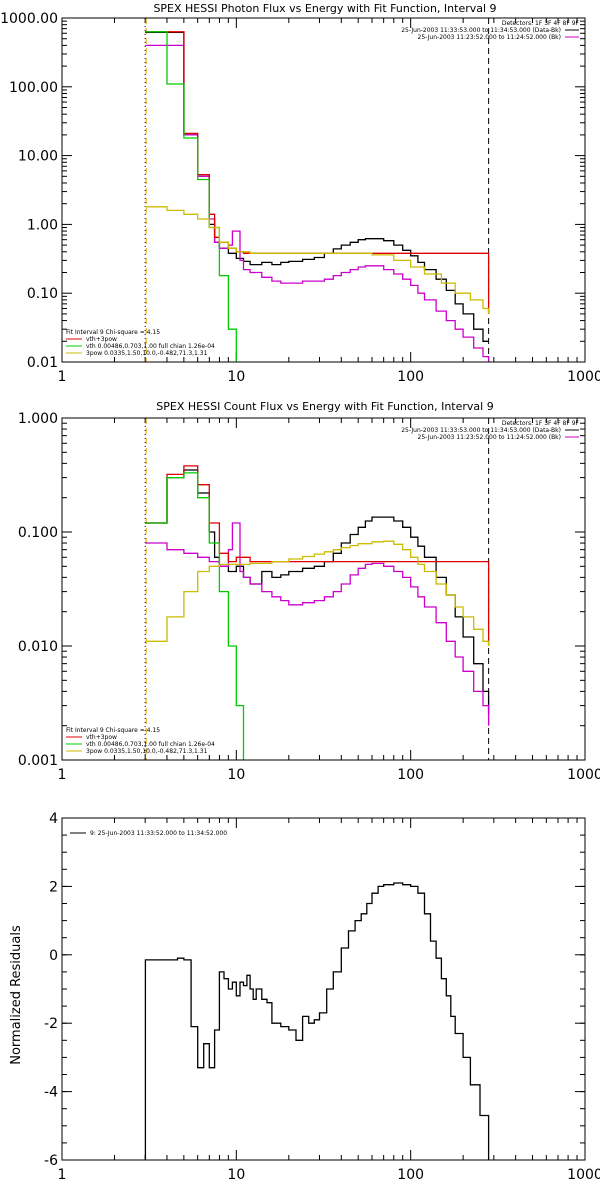 The height and width of the screenshot is (1200, 600). I want to click on y-tick-label: 0.001, so click(38, 761).